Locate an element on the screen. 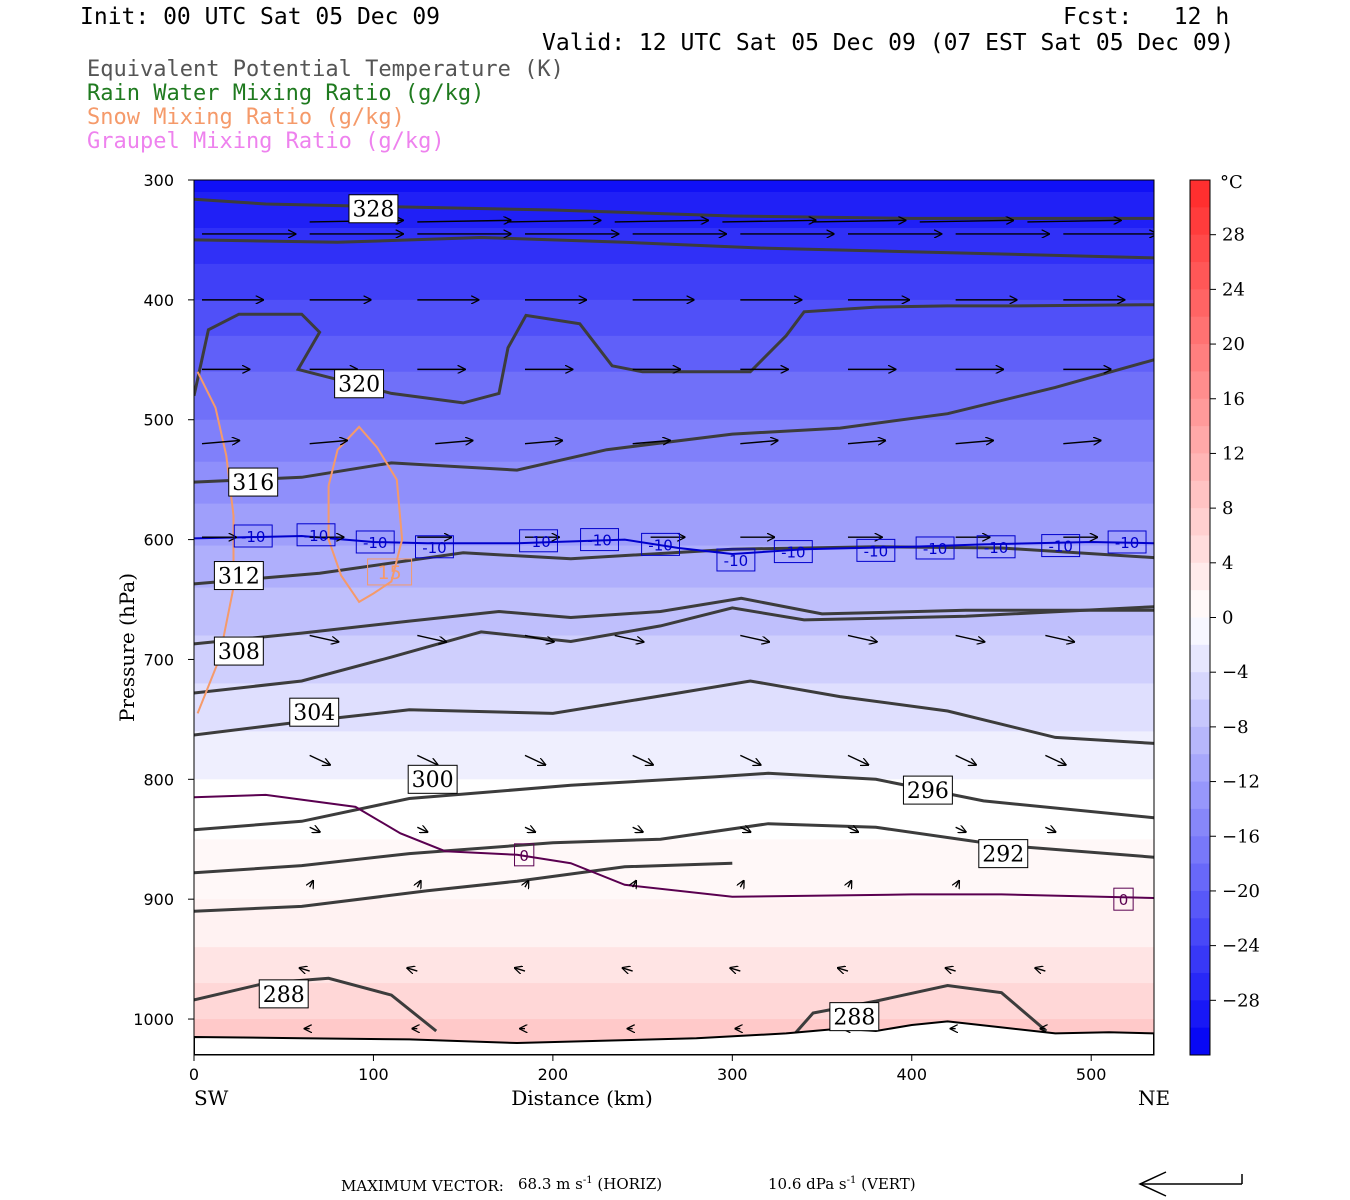 The width and height of the screenshot is (1350, 1200). colorbar-tick-label: 16 is located at coordinates (1233, 399).